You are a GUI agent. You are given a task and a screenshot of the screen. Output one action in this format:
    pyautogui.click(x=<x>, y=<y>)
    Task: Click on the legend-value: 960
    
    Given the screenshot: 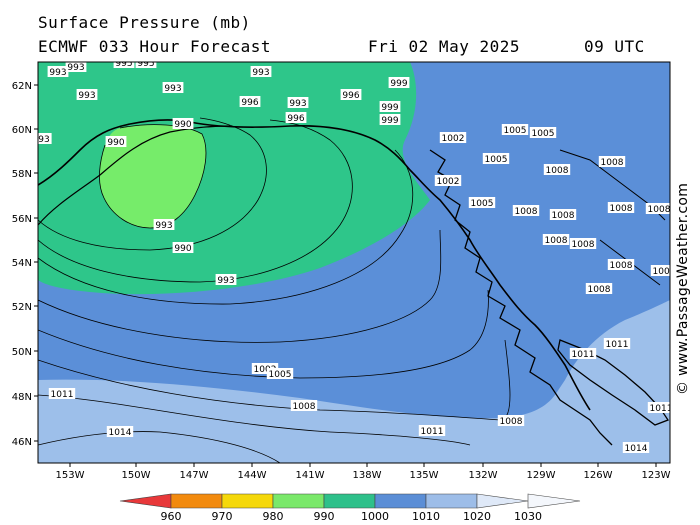 What is the action you would take?
    pyautogui.click(x=171, y=516)
    